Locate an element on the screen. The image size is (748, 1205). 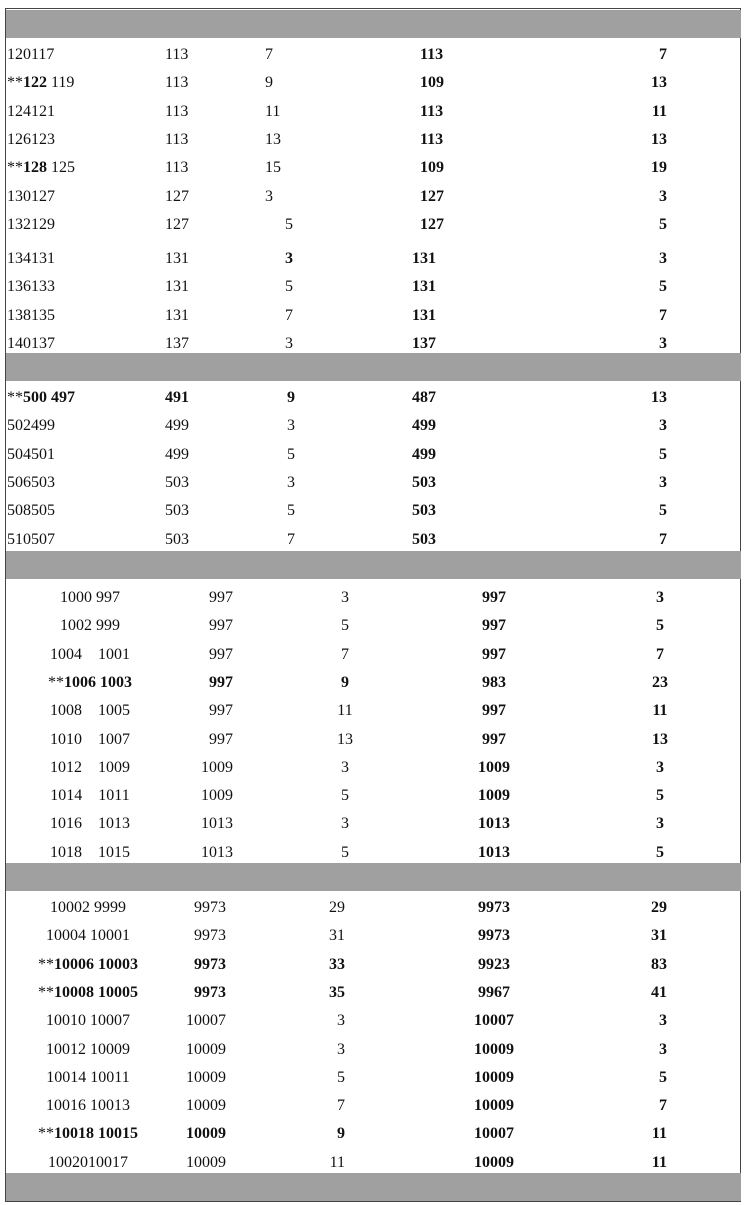
result-value-cell: 10007 is located at coordinates (494, 1021).